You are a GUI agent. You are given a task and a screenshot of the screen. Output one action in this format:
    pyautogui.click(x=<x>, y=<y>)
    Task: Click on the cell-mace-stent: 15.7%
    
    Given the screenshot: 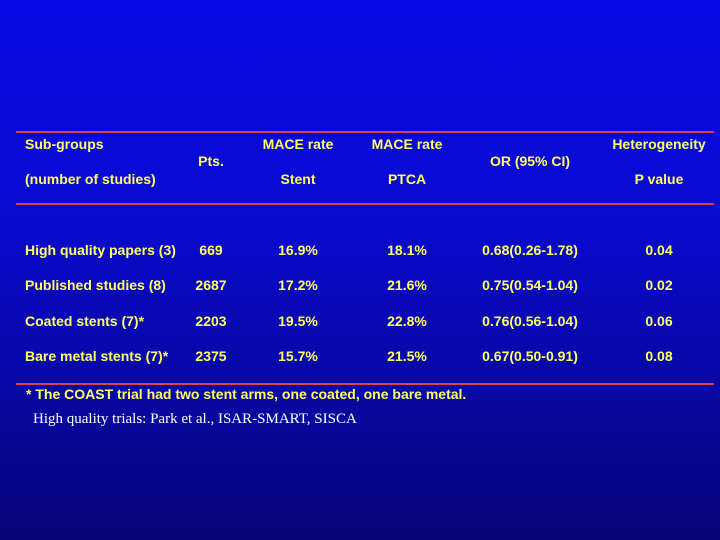 What is the action you would take?
    pyautogui.click(x=298, y=356)
    